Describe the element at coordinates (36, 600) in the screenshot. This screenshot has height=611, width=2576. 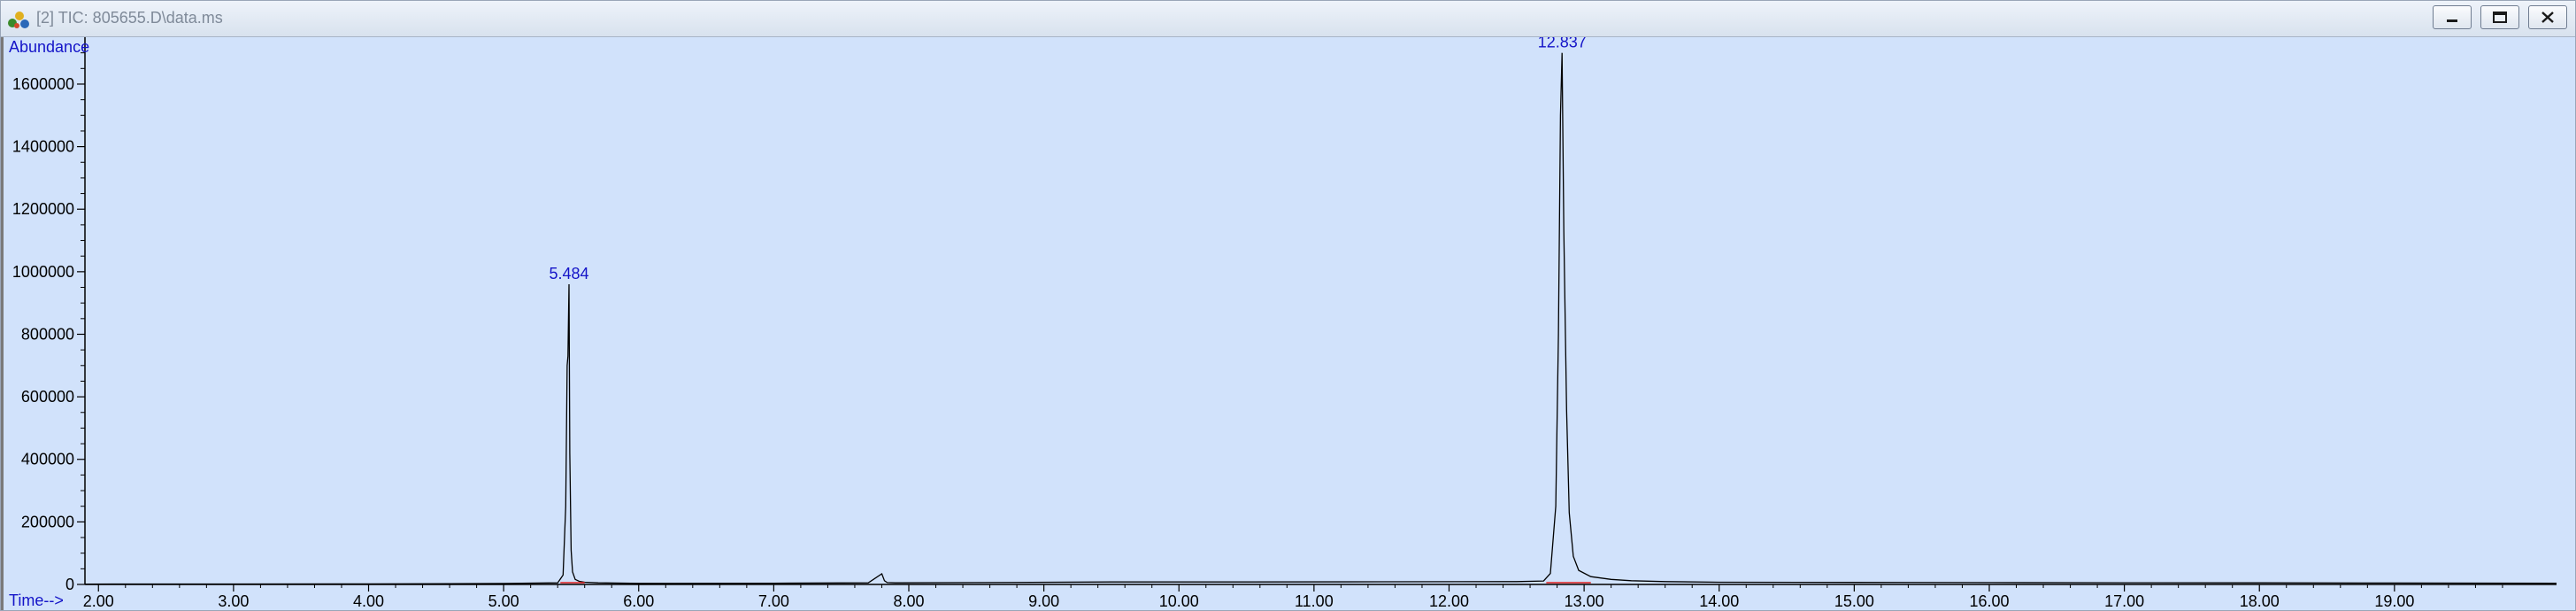
I see `x-axis-label: Time-->` at that location.